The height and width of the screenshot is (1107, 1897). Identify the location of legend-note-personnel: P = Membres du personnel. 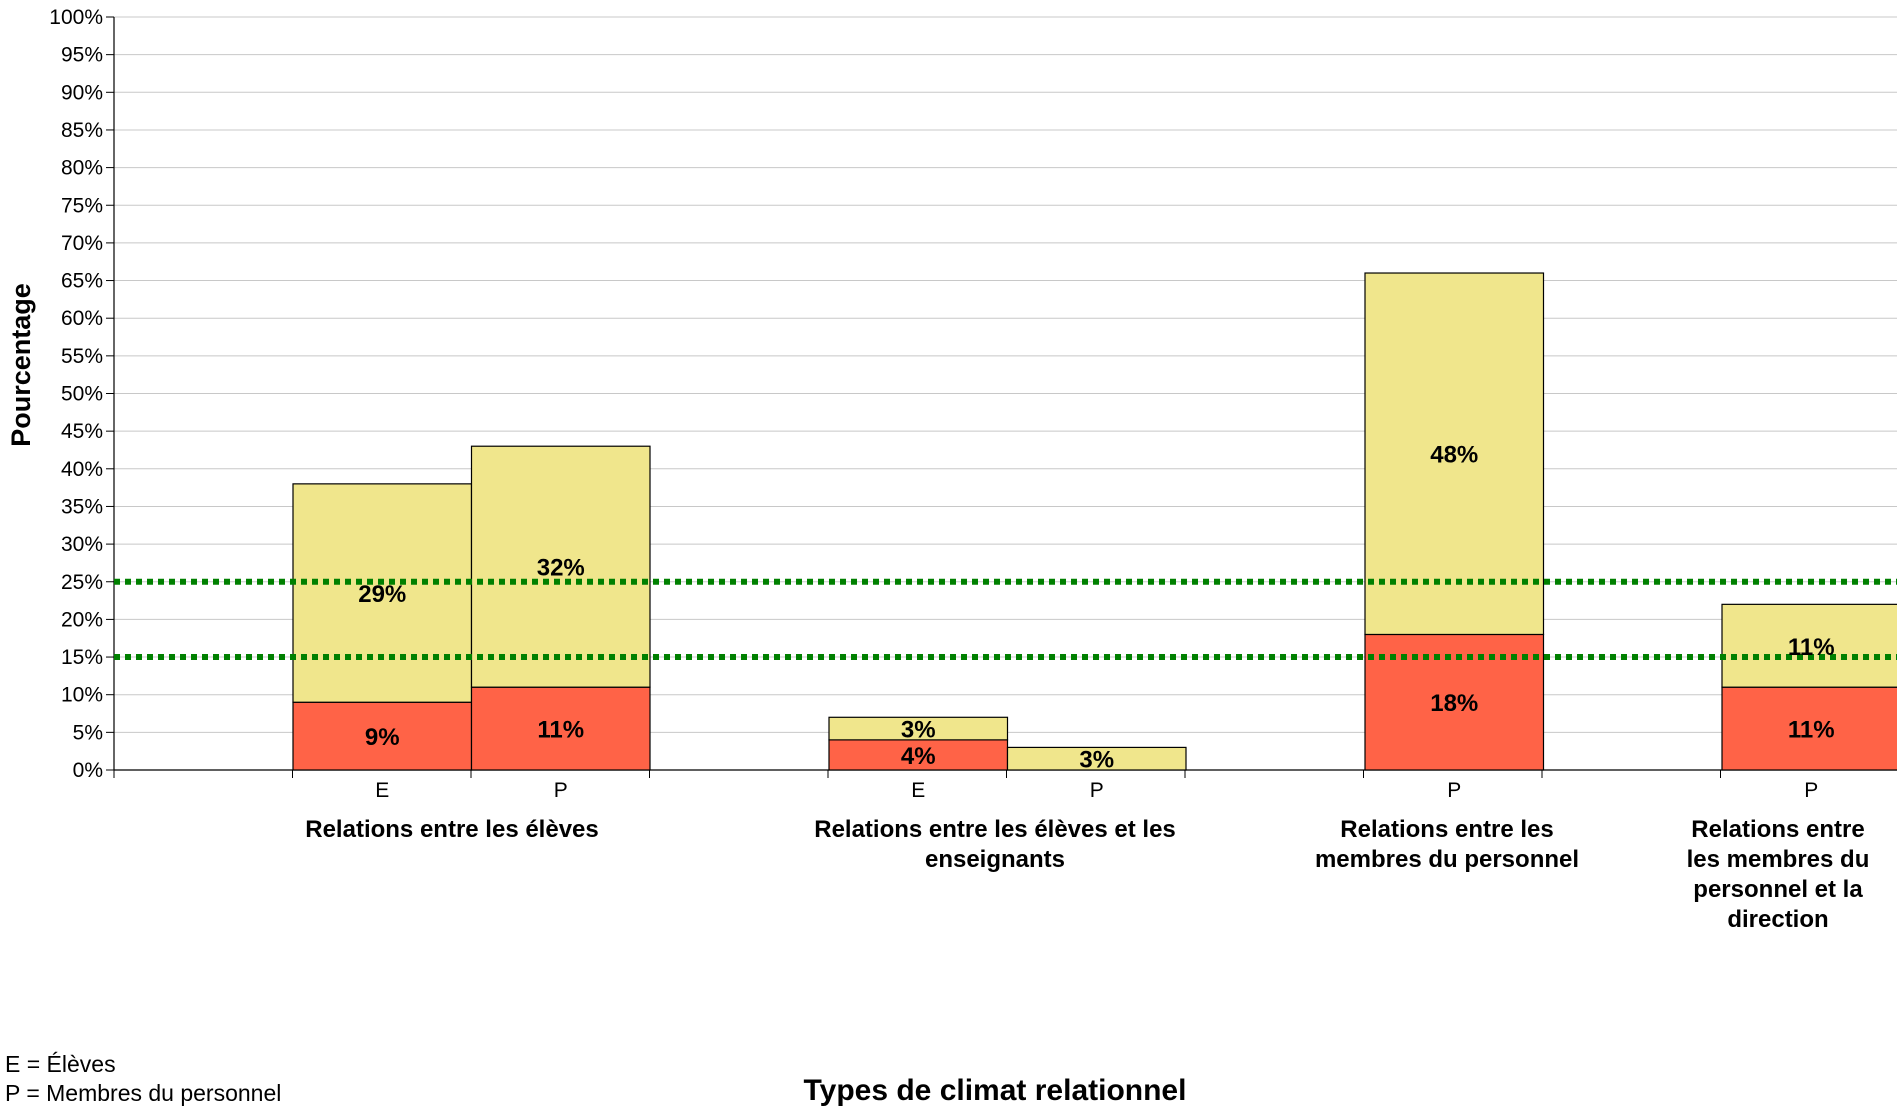
(143, 1093).